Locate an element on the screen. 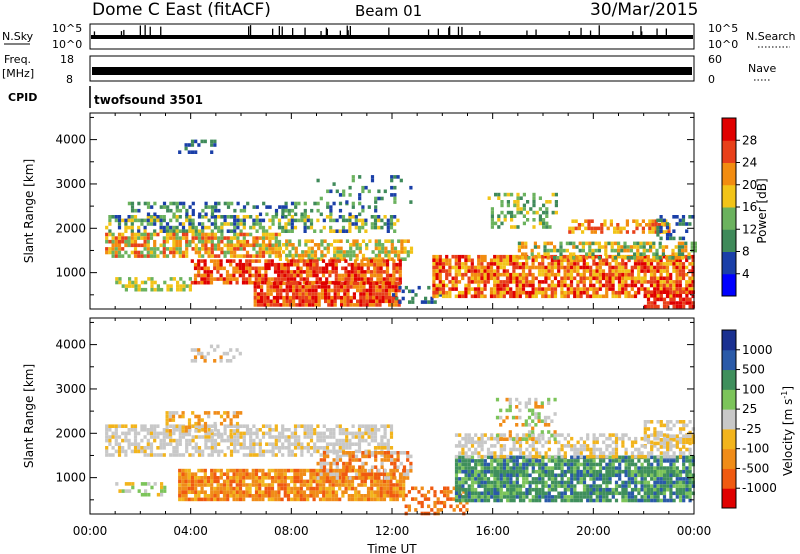 Image resolution: width=800 pixels, height=554 pixels. noise-spike is located at coordinates (462, 31).